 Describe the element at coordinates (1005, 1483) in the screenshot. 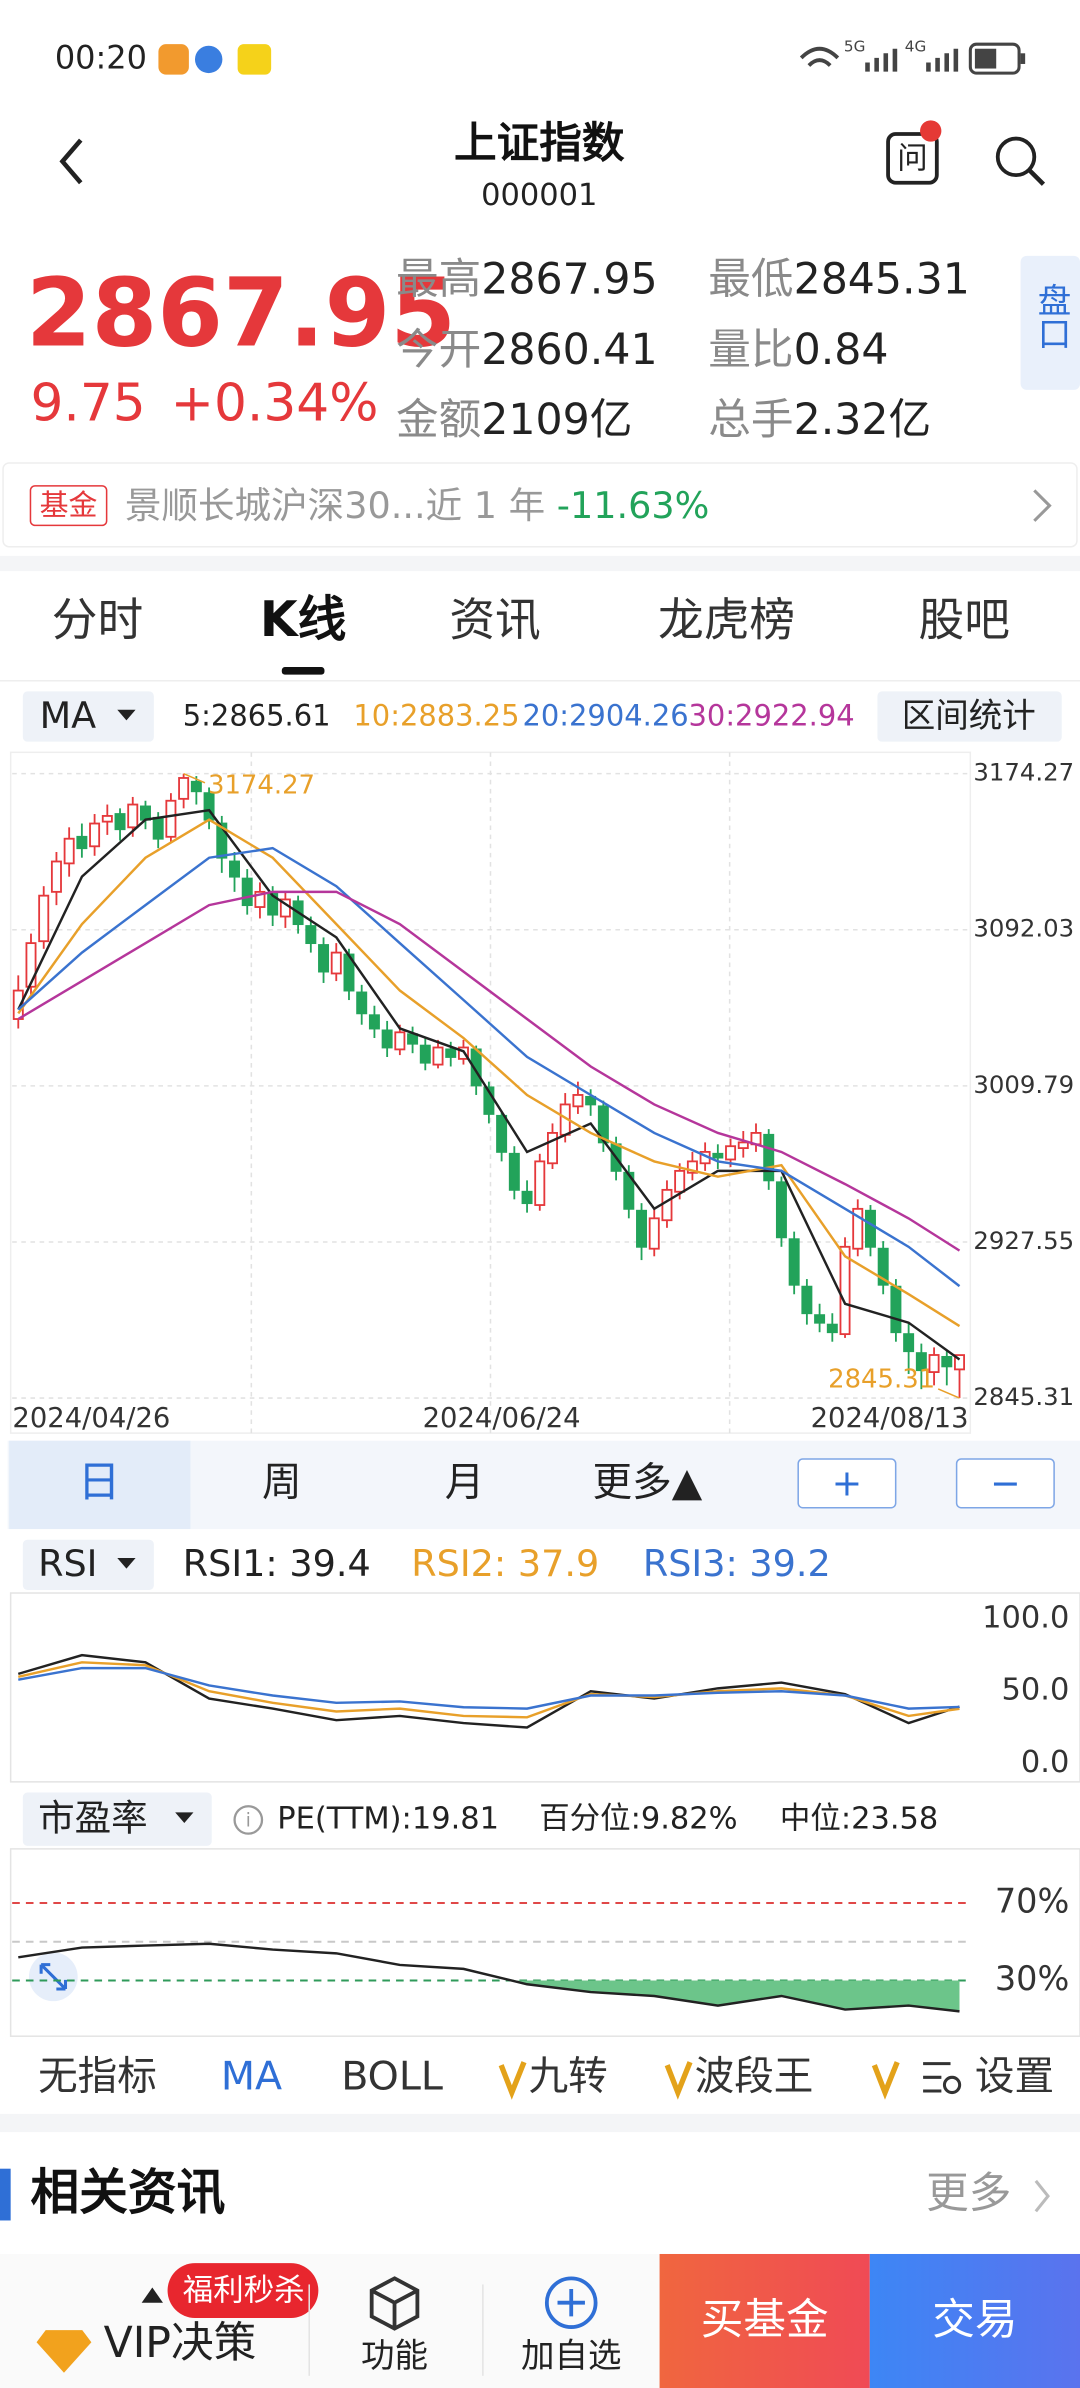

I see `zoom-out` at that location.